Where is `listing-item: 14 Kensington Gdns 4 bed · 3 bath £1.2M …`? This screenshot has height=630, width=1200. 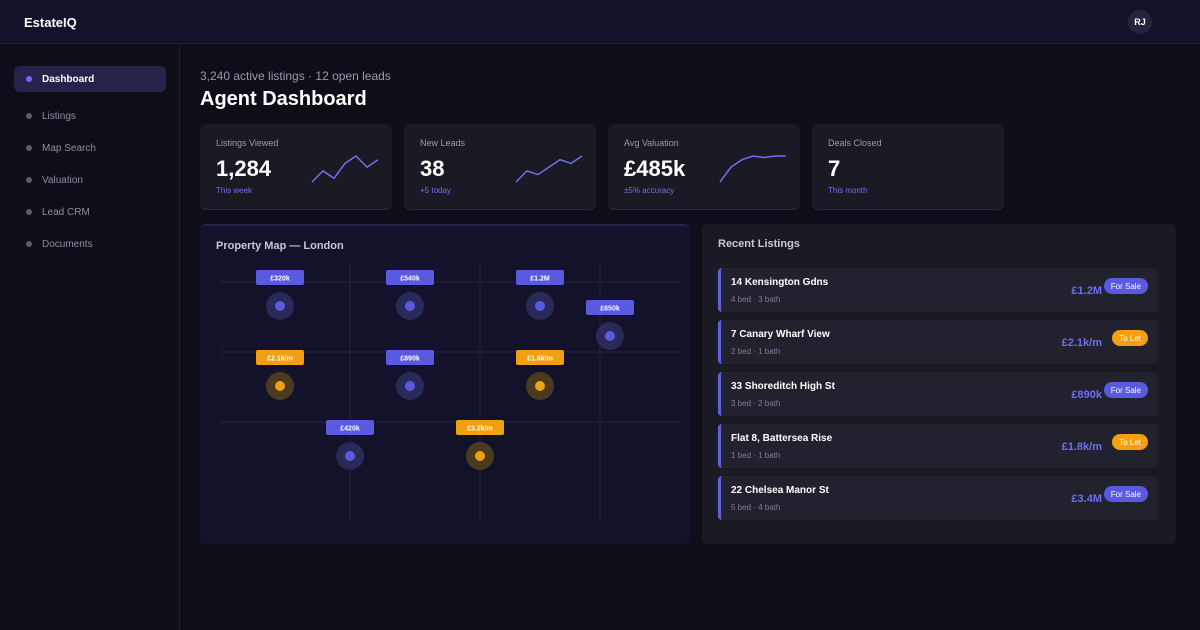
listing-item: 14 Kensington Gdns 4 bed · 3 bath £1.2M … is located at coordinates (938, 290).